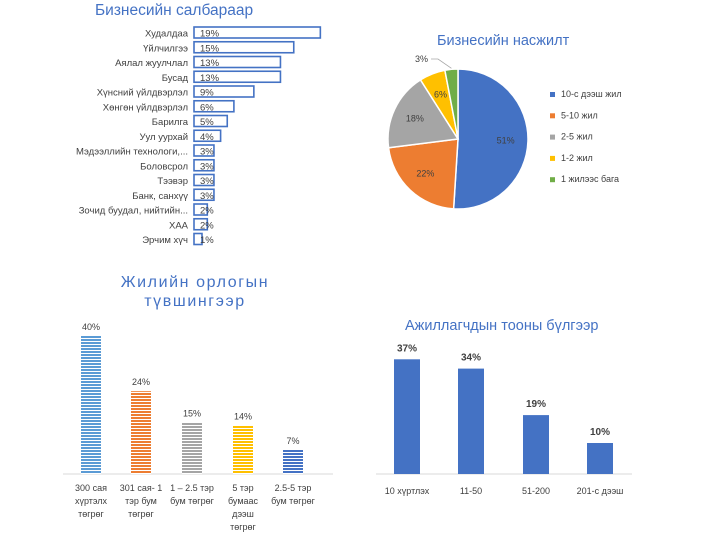 This screenshot has width=702, height=550. I want to click on sector-data-label: 5%, so click(207, 122).